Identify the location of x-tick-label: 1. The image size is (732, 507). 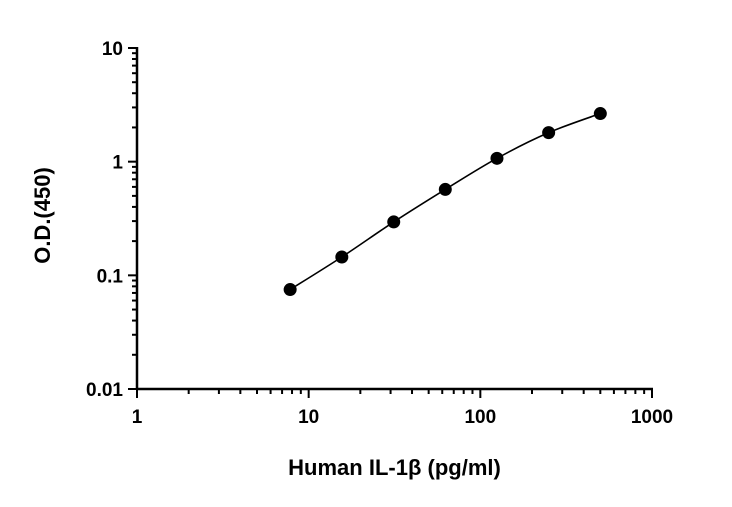
(137, 417).